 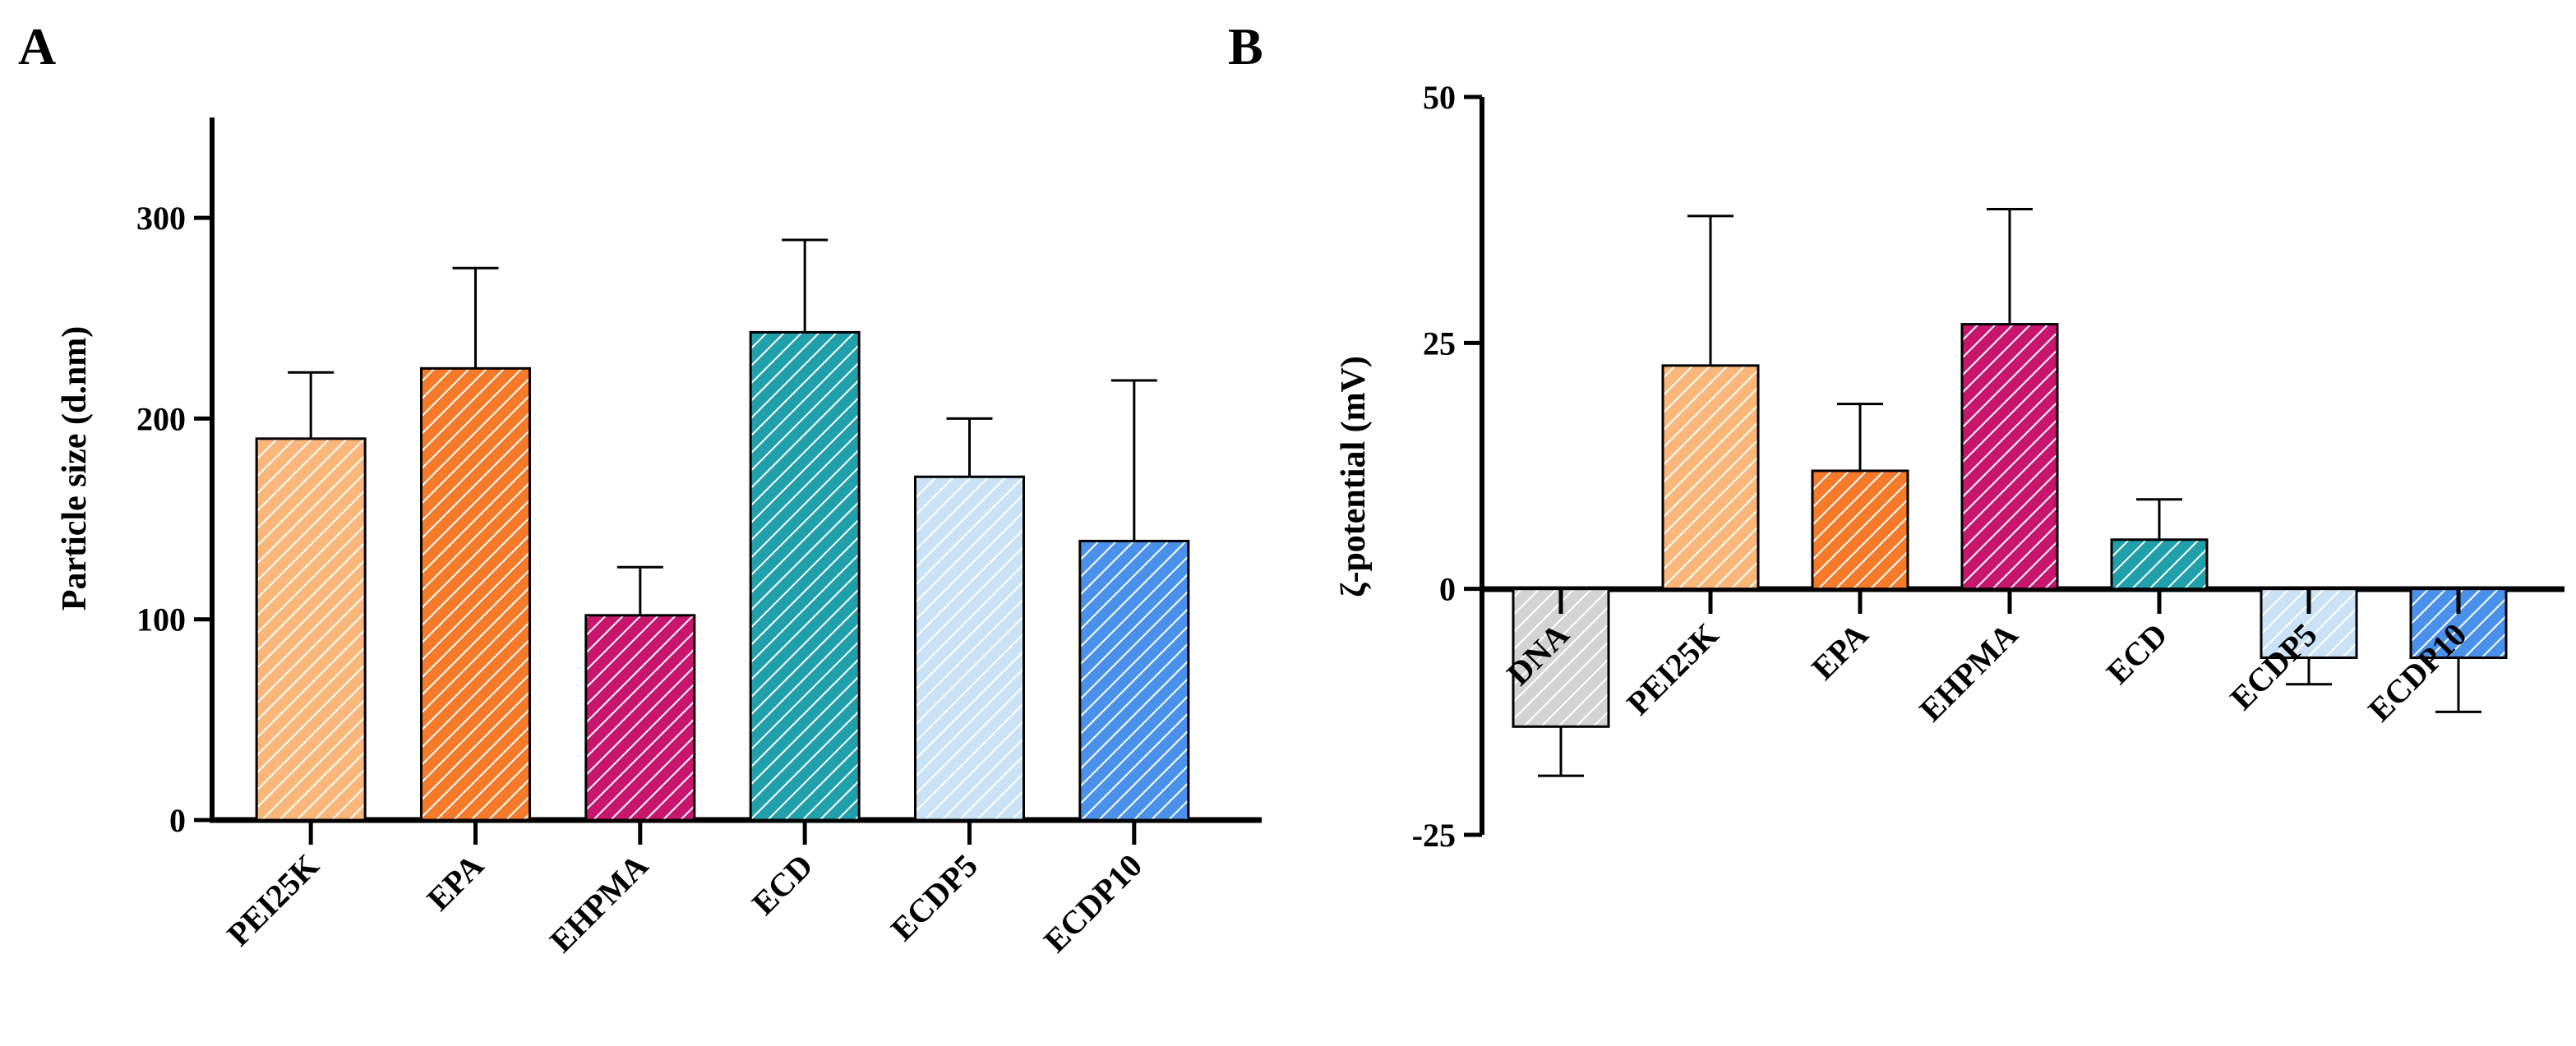 I want to click on bar-ECDP5, so click(x=970, y=648).